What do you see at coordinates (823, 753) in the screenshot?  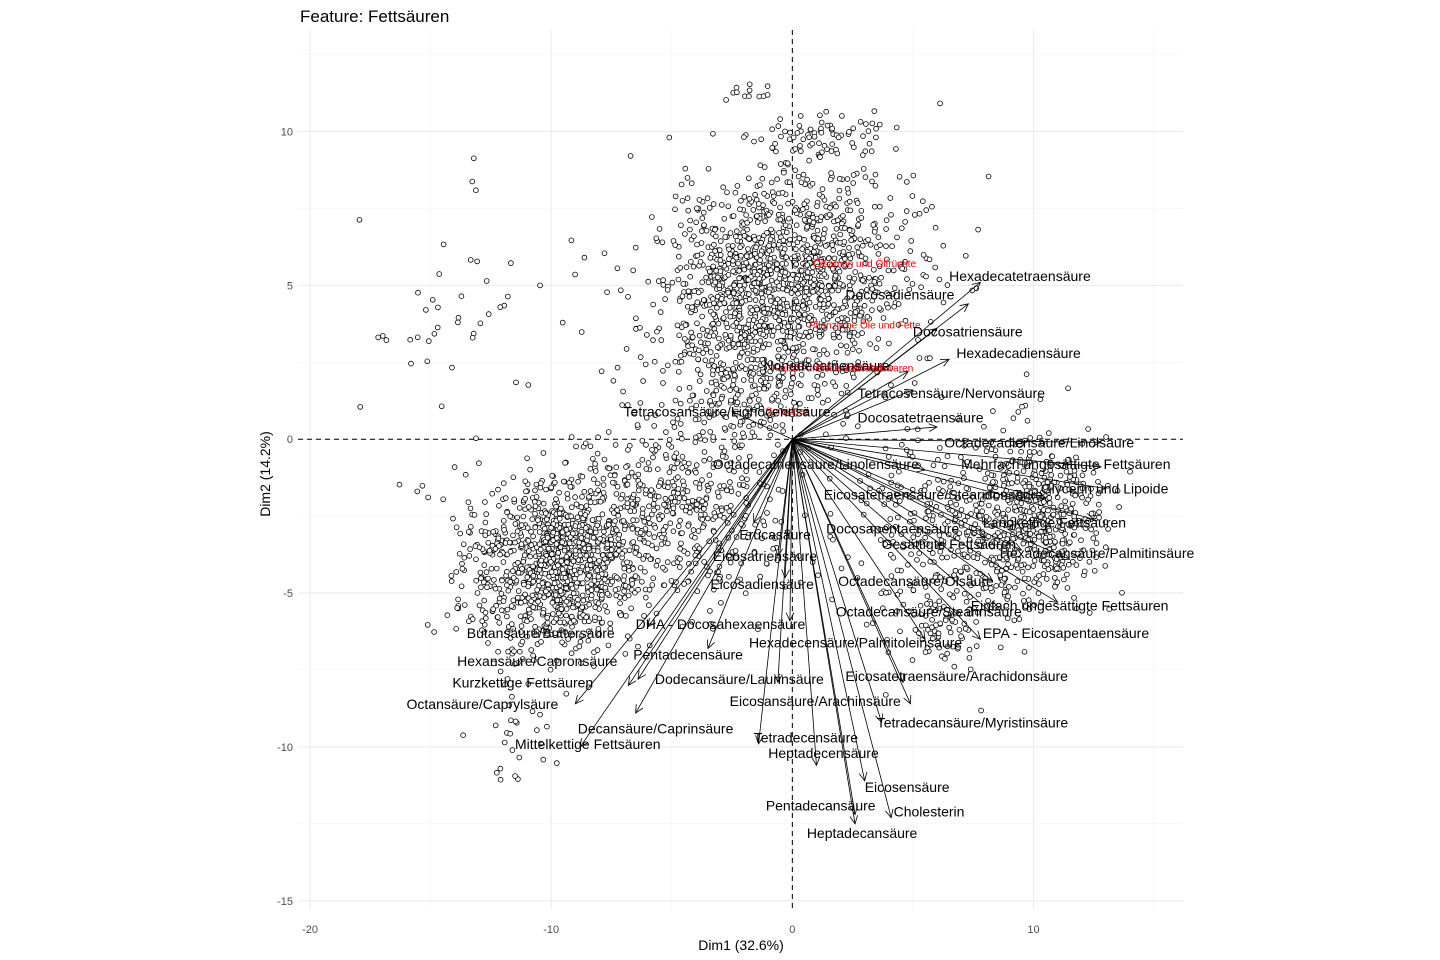 I see `variable-label: Heptadecensäure` at bounding box center [823, 753].